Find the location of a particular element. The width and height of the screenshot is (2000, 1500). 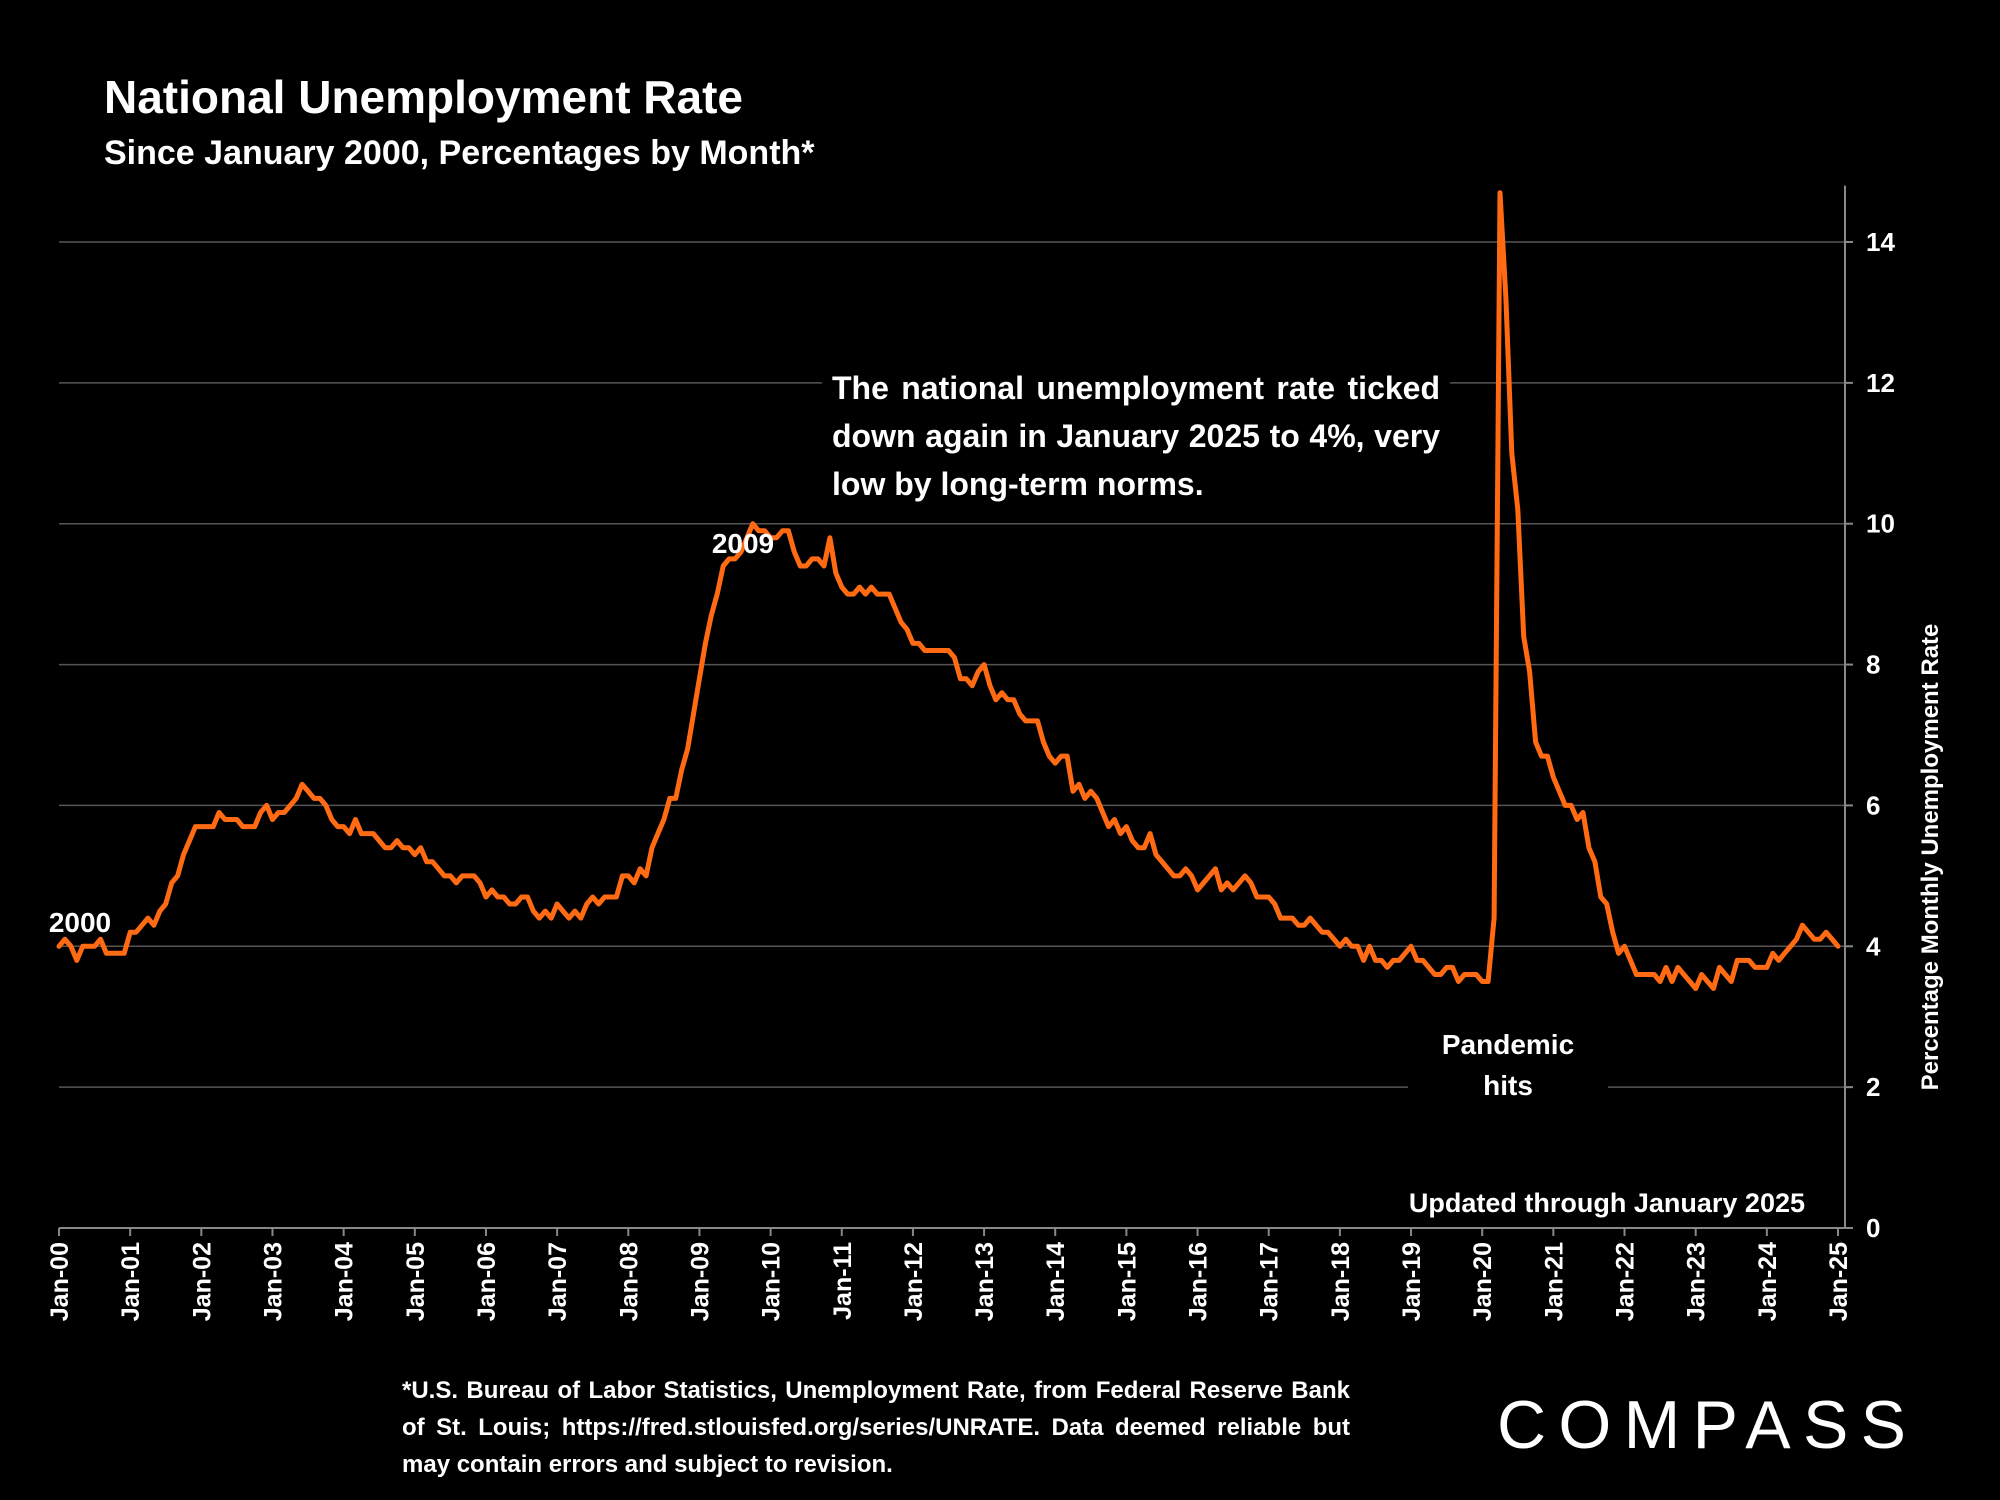

x-tick-label: Jan-02 is located at coordinates (202, 1281).